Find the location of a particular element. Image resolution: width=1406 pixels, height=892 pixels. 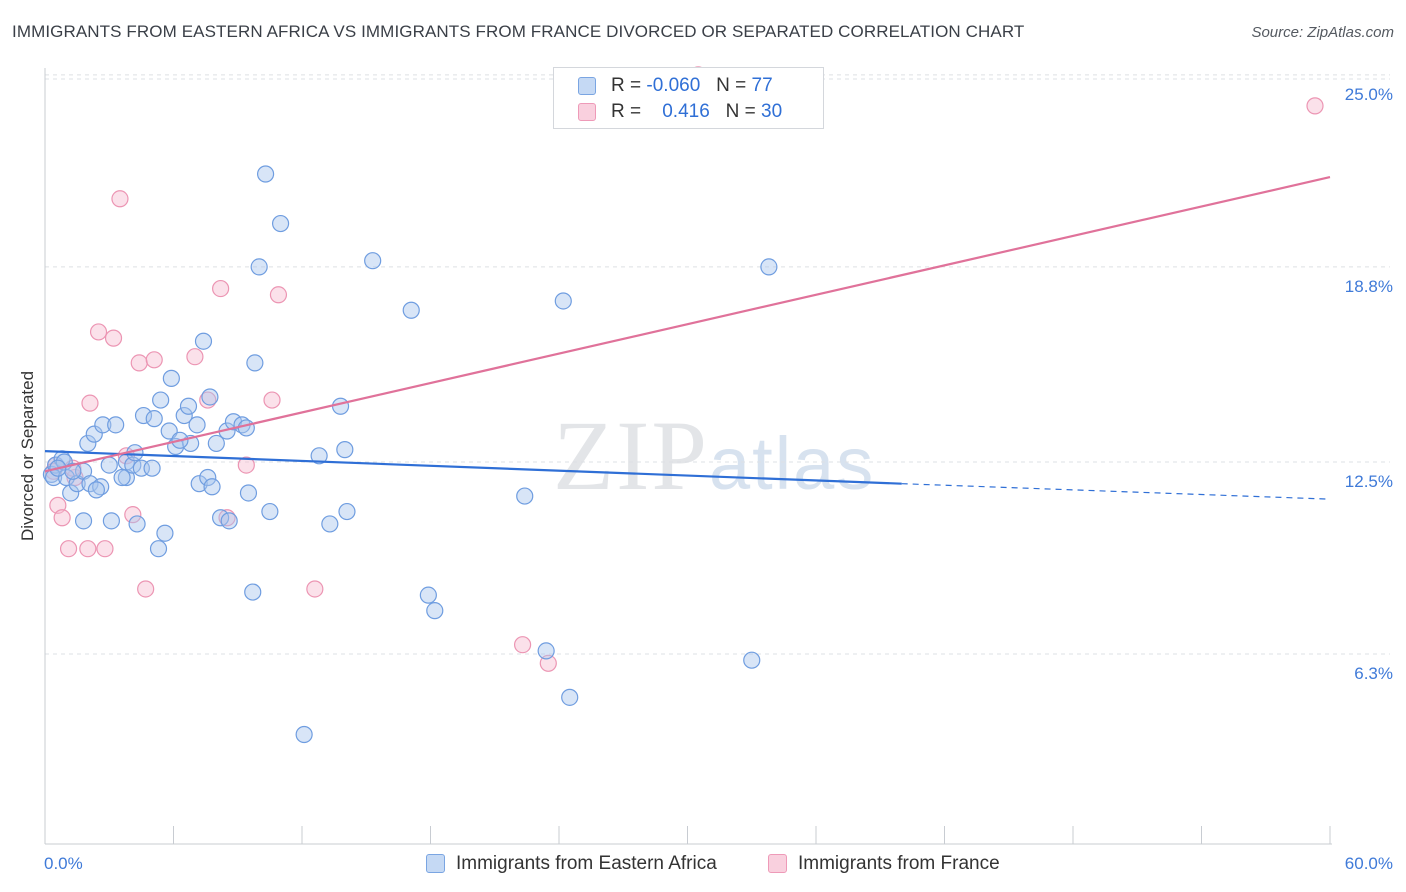

watermark: ZIPatlas is located at coordinates (714, 455).